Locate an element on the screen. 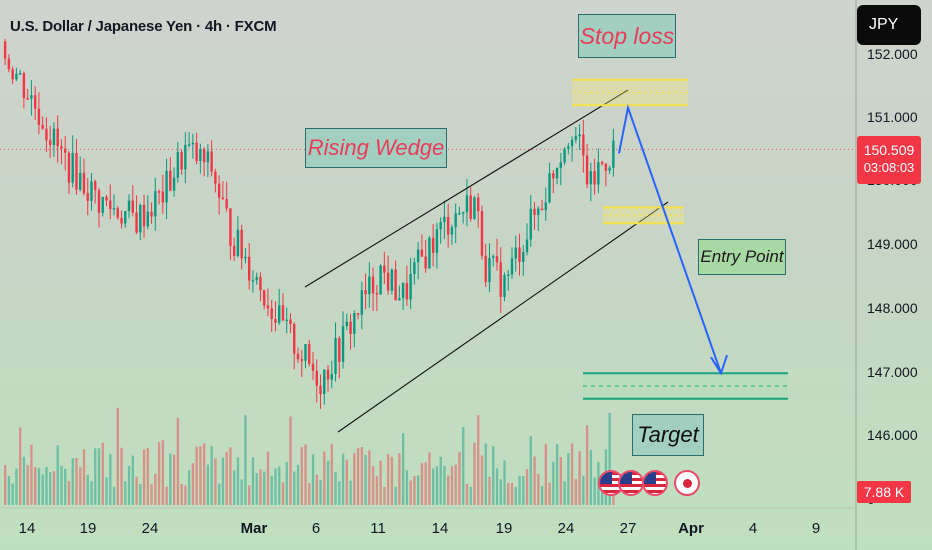 The height and width of the screenshot is (550, 932). price-tick-152: 152.000 is located at coordinates (892, 54).